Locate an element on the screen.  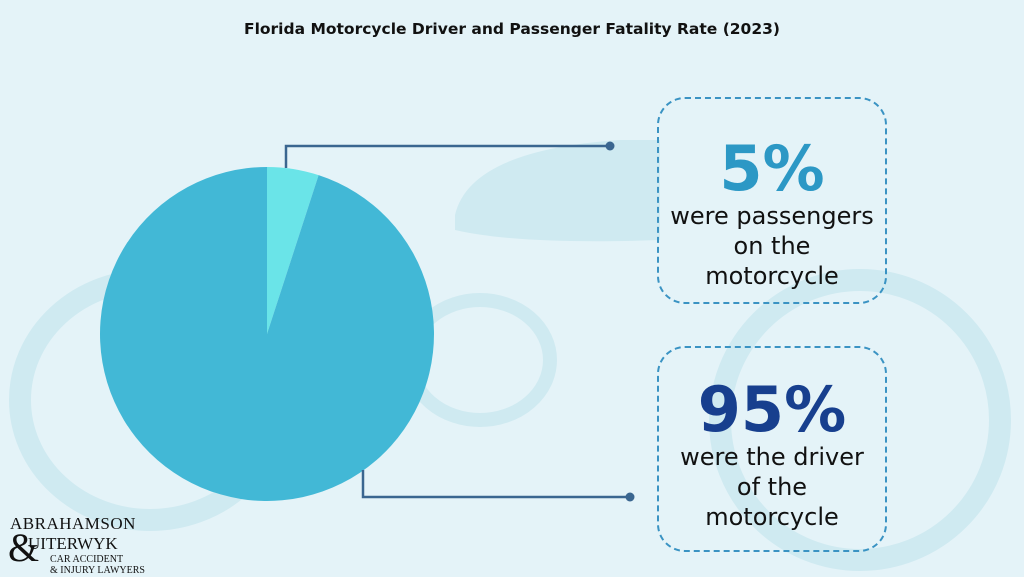
callout-passengers: 5% were passengers on the motorcycle is located at coordinates (772, 200).